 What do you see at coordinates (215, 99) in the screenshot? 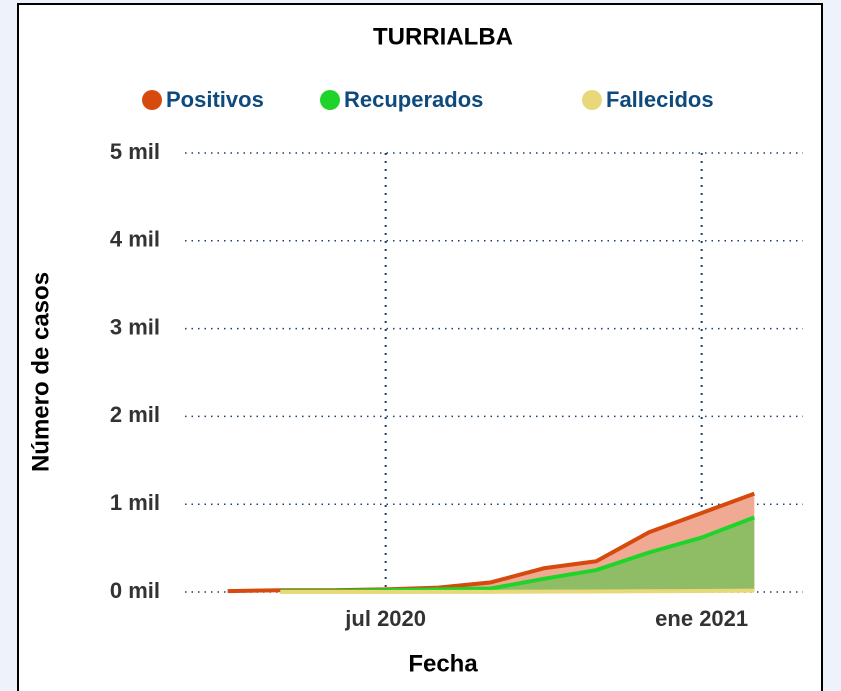
I see `legend-label: Positivos` at bounding box center [215, 99].